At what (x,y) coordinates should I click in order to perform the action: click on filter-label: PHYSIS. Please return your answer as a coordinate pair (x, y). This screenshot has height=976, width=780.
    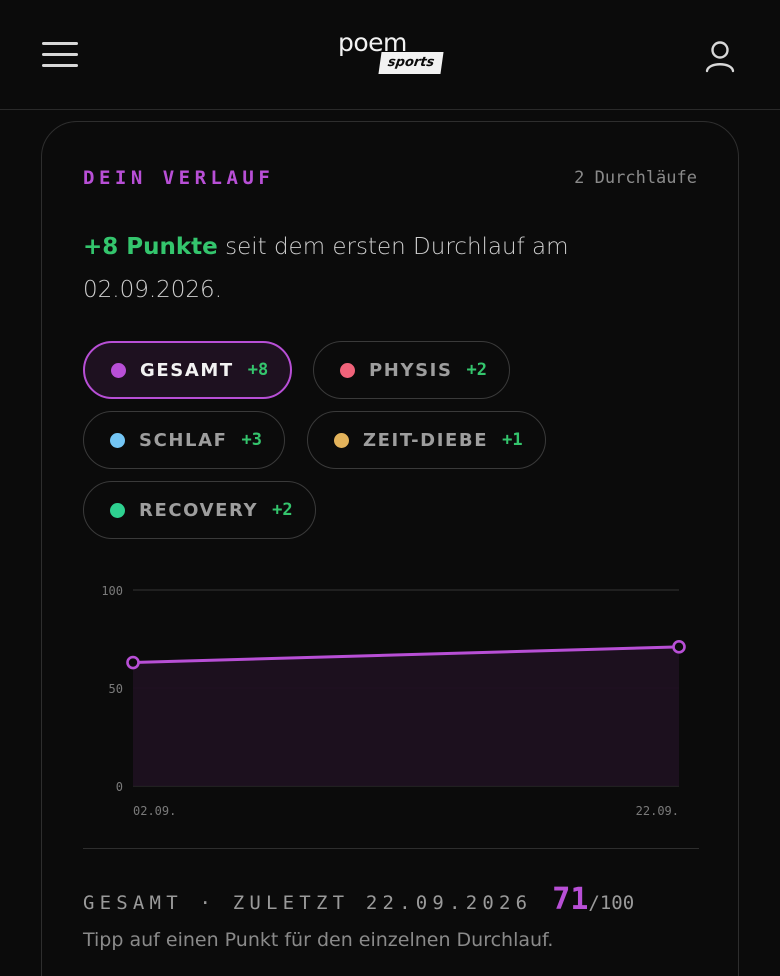
    Looking at the image, I should click on (411, 370).